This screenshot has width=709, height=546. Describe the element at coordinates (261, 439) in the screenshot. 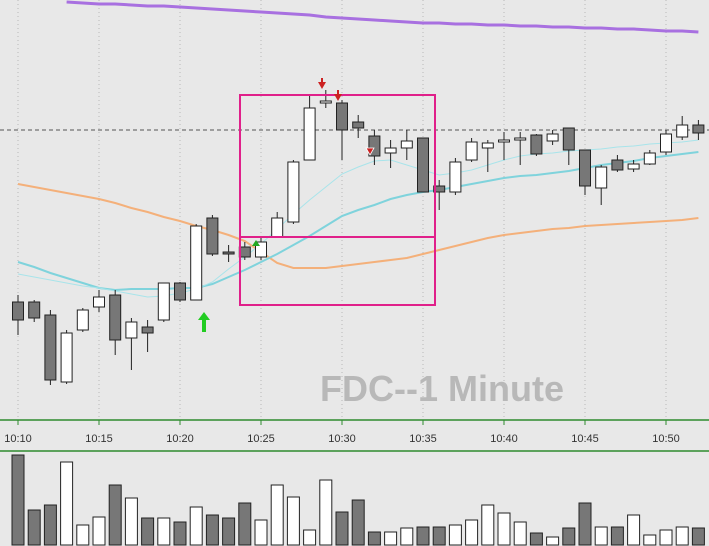

I see `x-tick-label: 10:25` at that location.